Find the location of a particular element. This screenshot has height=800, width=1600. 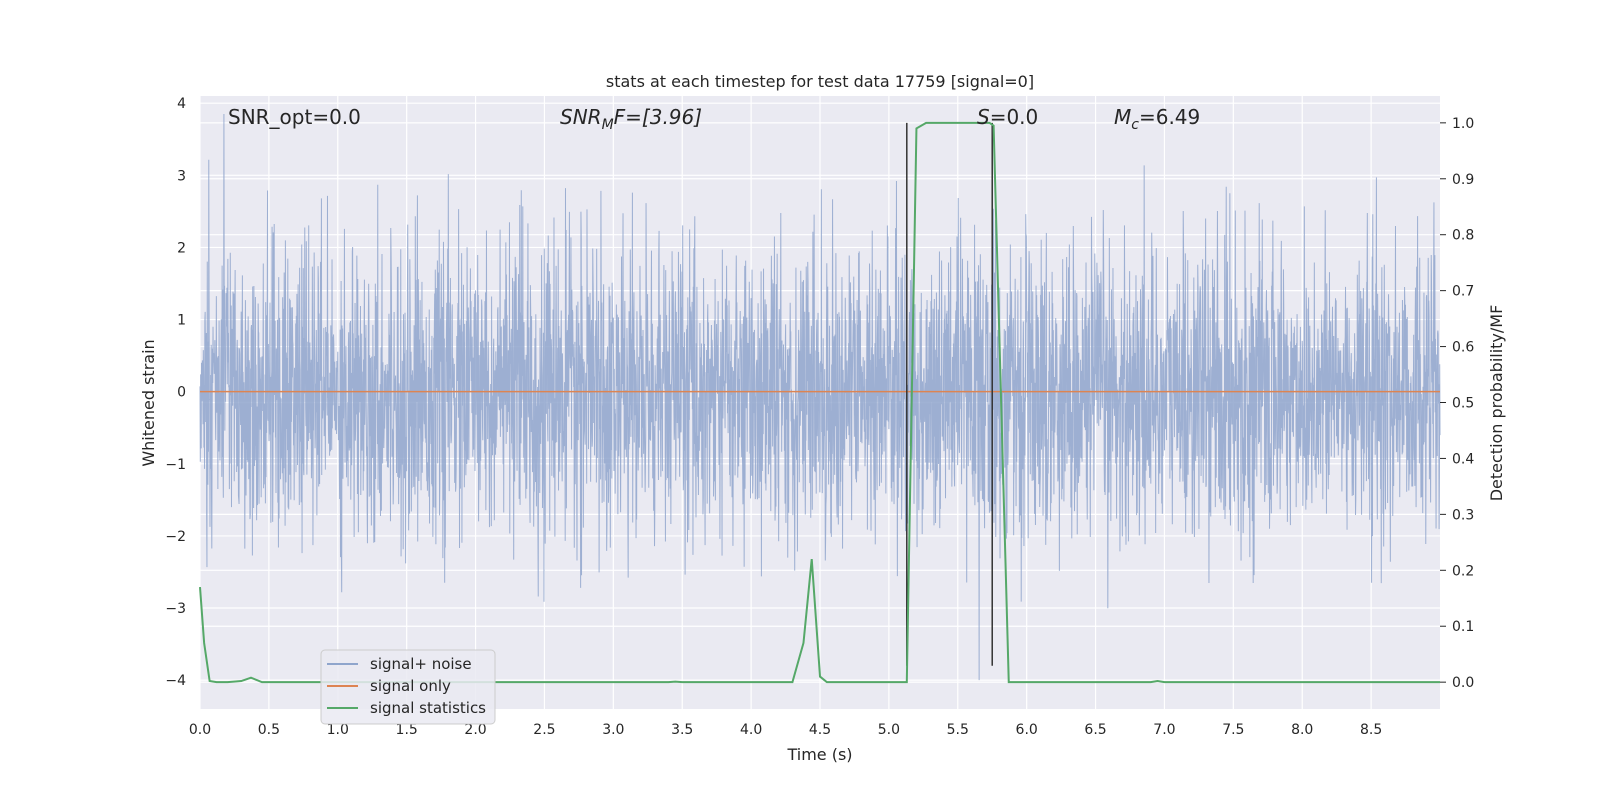

y2-tick-5: 0.5 is located at coordinates (1463, 404).